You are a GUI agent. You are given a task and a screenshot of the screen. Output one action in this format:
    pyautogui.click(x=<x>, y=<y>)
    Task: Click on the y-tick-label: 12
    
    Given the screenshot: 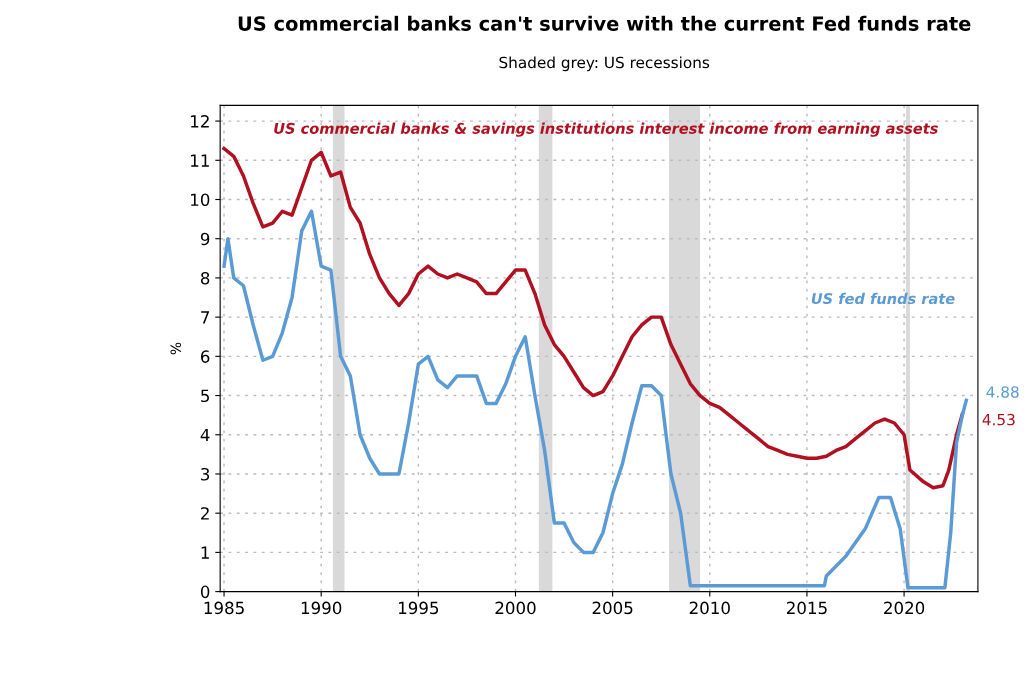 What is the action you would take?
    pyautogui.click(x=200, y=121)
    